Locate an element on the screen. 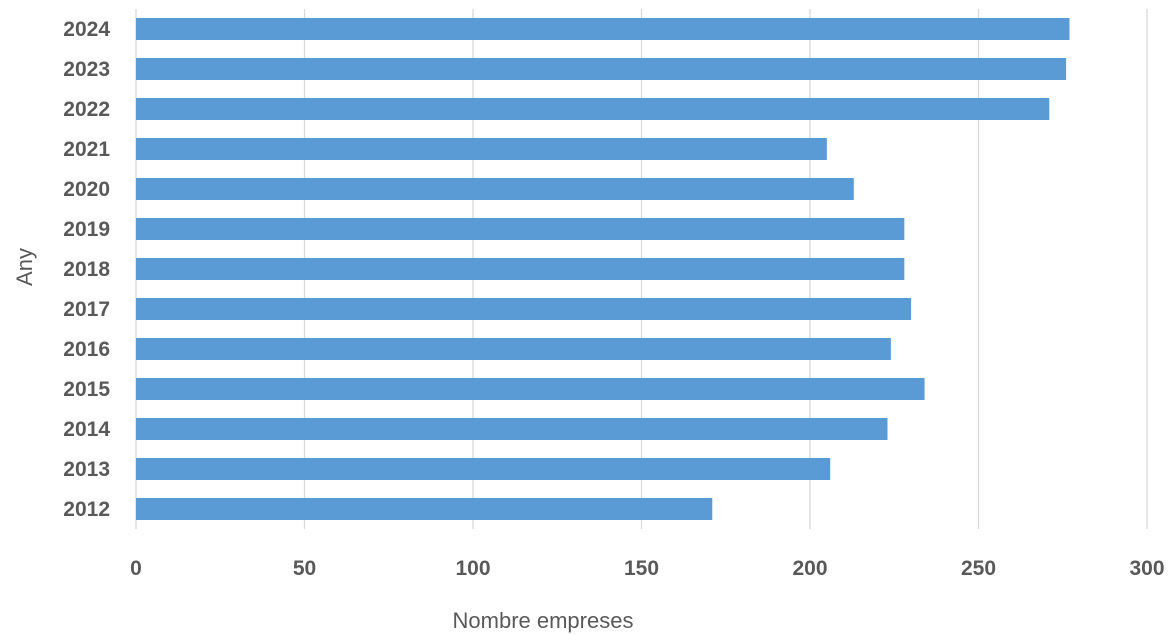 The width and height of the screenshot is (1173, 635). bar-2024 is located at coordinates (603, 29).